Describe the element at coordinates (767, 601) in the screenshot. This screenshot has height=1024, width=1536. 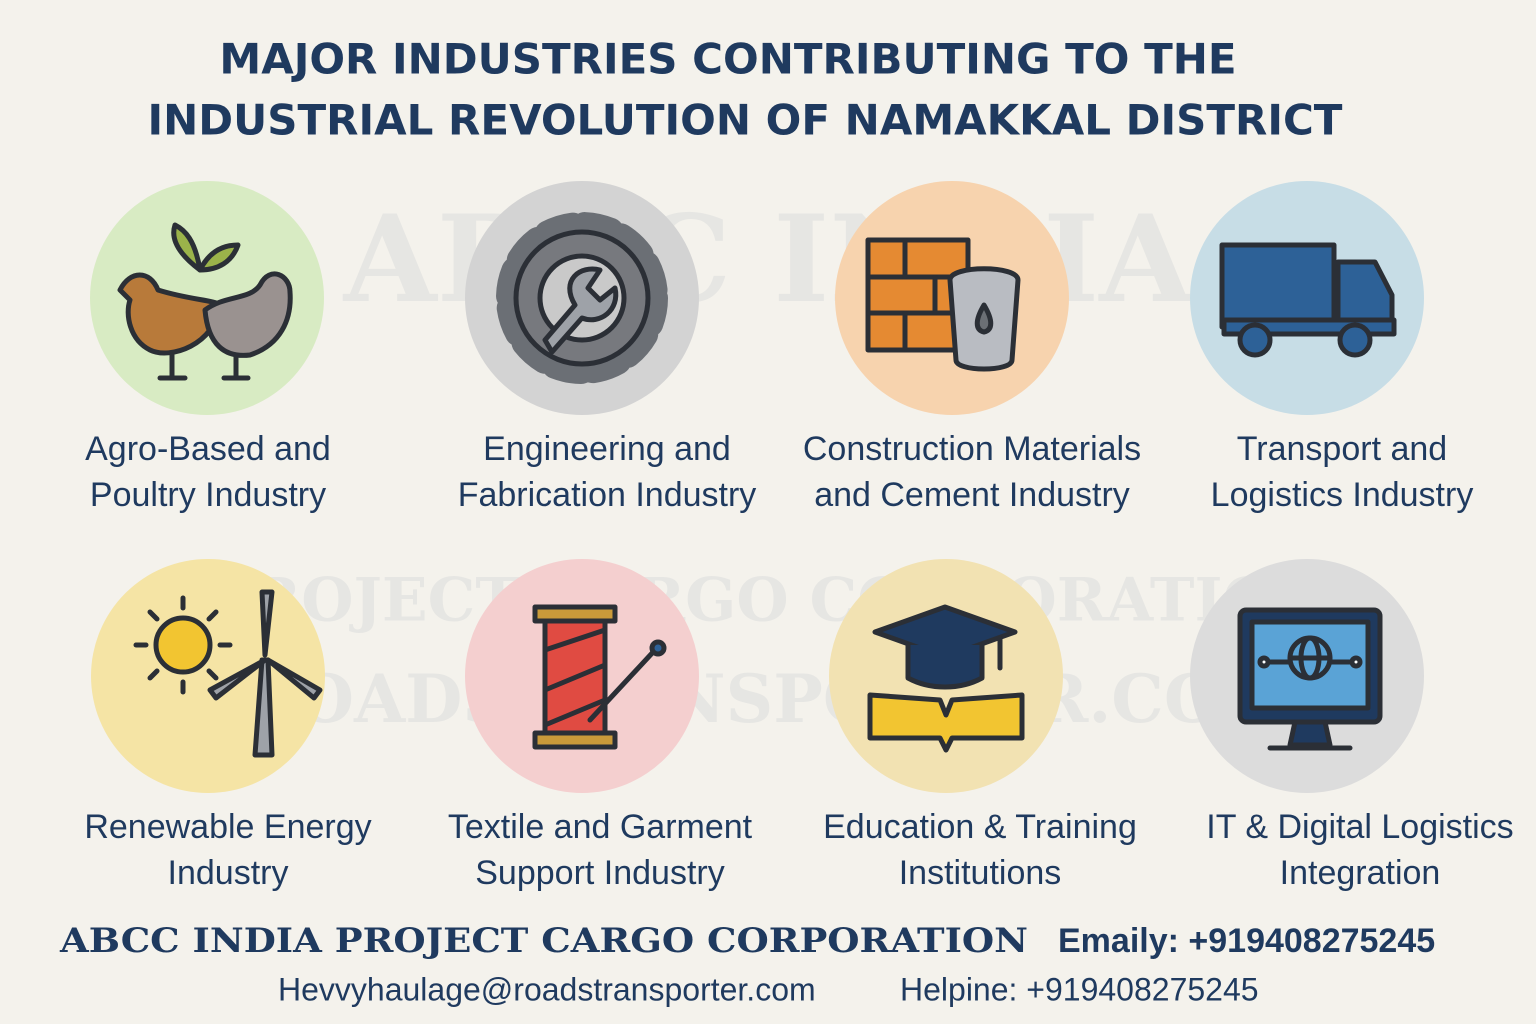
I see `watermark: PROJECT CARGO CORPORATION` at that location.